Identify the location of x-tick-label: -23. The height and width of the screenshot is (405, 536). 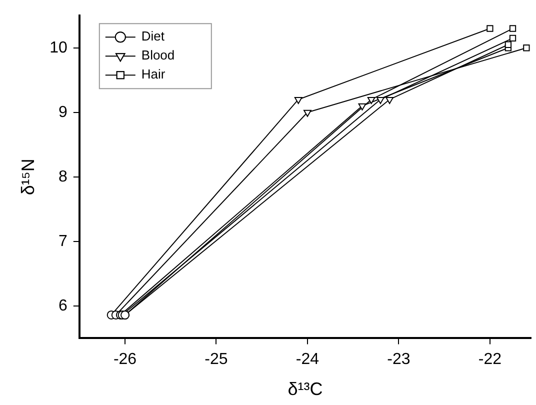
(398, 359).